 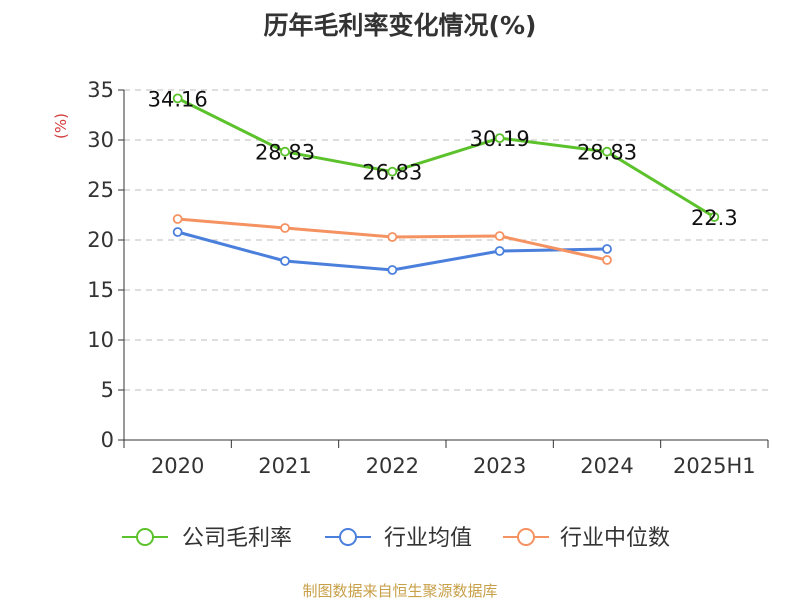 I want to click on y-tick-label: 30, so click(x=100, y=140).